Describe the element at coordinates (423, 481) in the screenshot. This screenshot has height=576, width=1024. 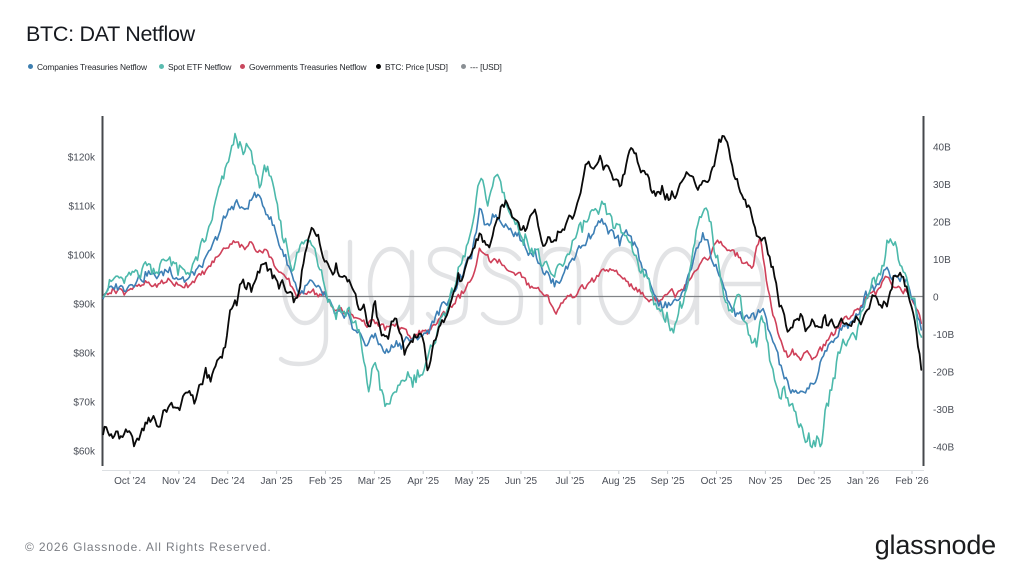
I see `svg-text: Apr ’25` at that location.